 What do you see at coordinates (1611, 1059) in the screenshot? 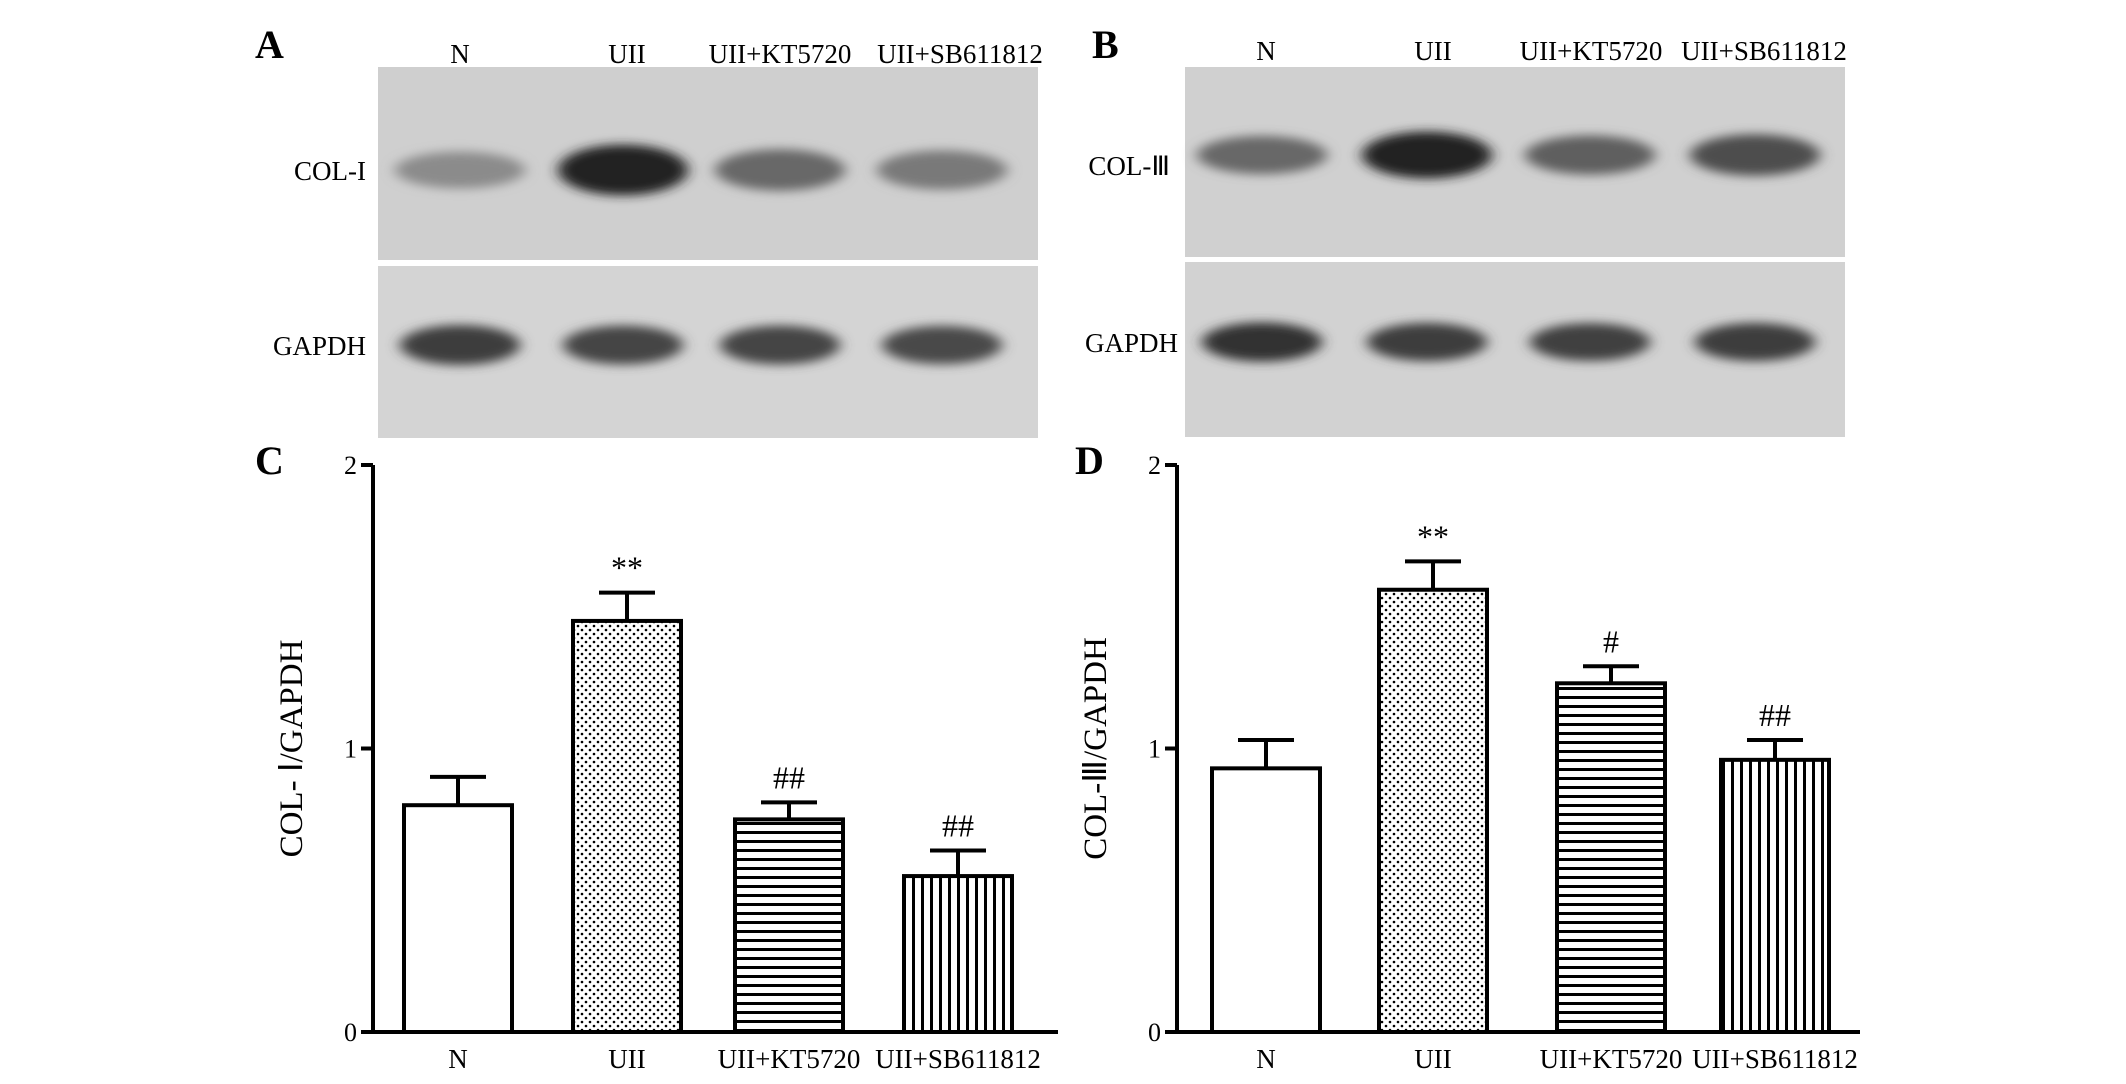
I see `category-label-d-2: UII+KT5720` at bounding box center [1611, 1059].